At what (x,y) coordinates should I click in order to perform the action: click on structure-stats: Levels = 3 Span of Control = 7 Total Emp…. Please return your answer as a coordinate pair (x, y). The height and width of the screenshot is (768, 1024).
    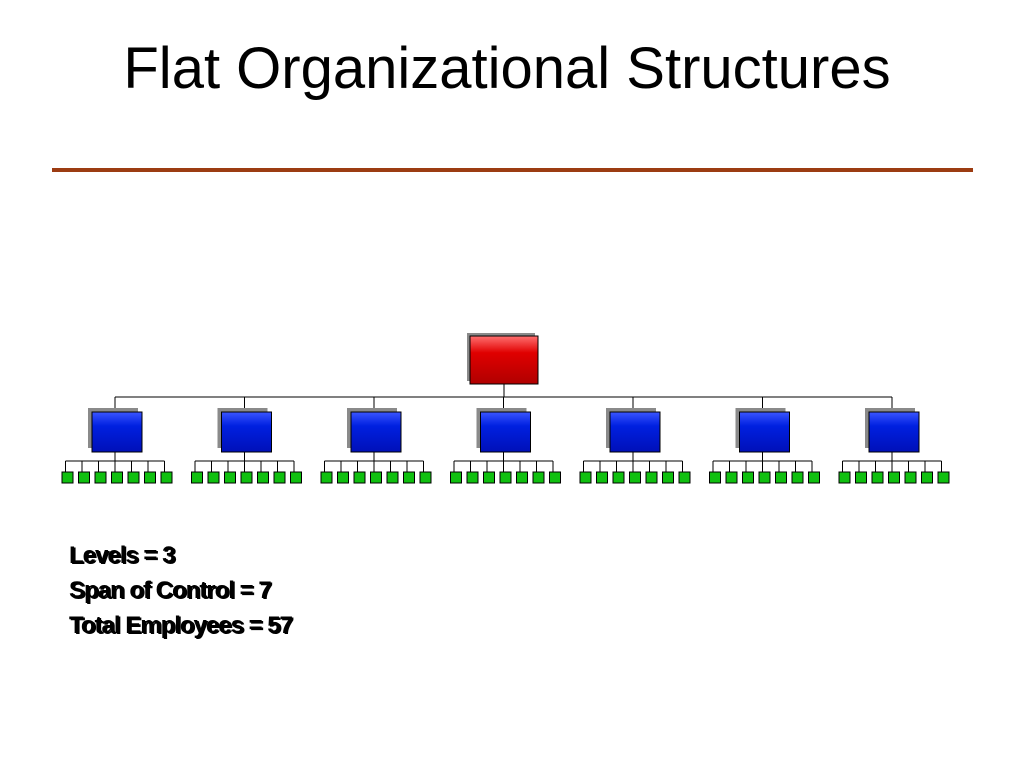
    Looking at the image, I should click on (181, 590).